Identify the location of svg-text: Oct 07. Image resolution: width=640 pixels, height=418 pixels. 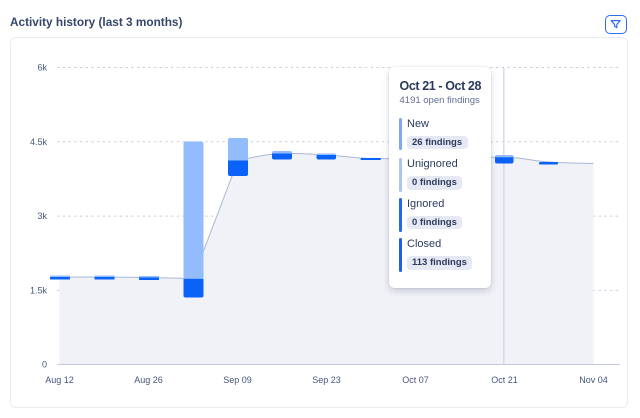
(415, 380).